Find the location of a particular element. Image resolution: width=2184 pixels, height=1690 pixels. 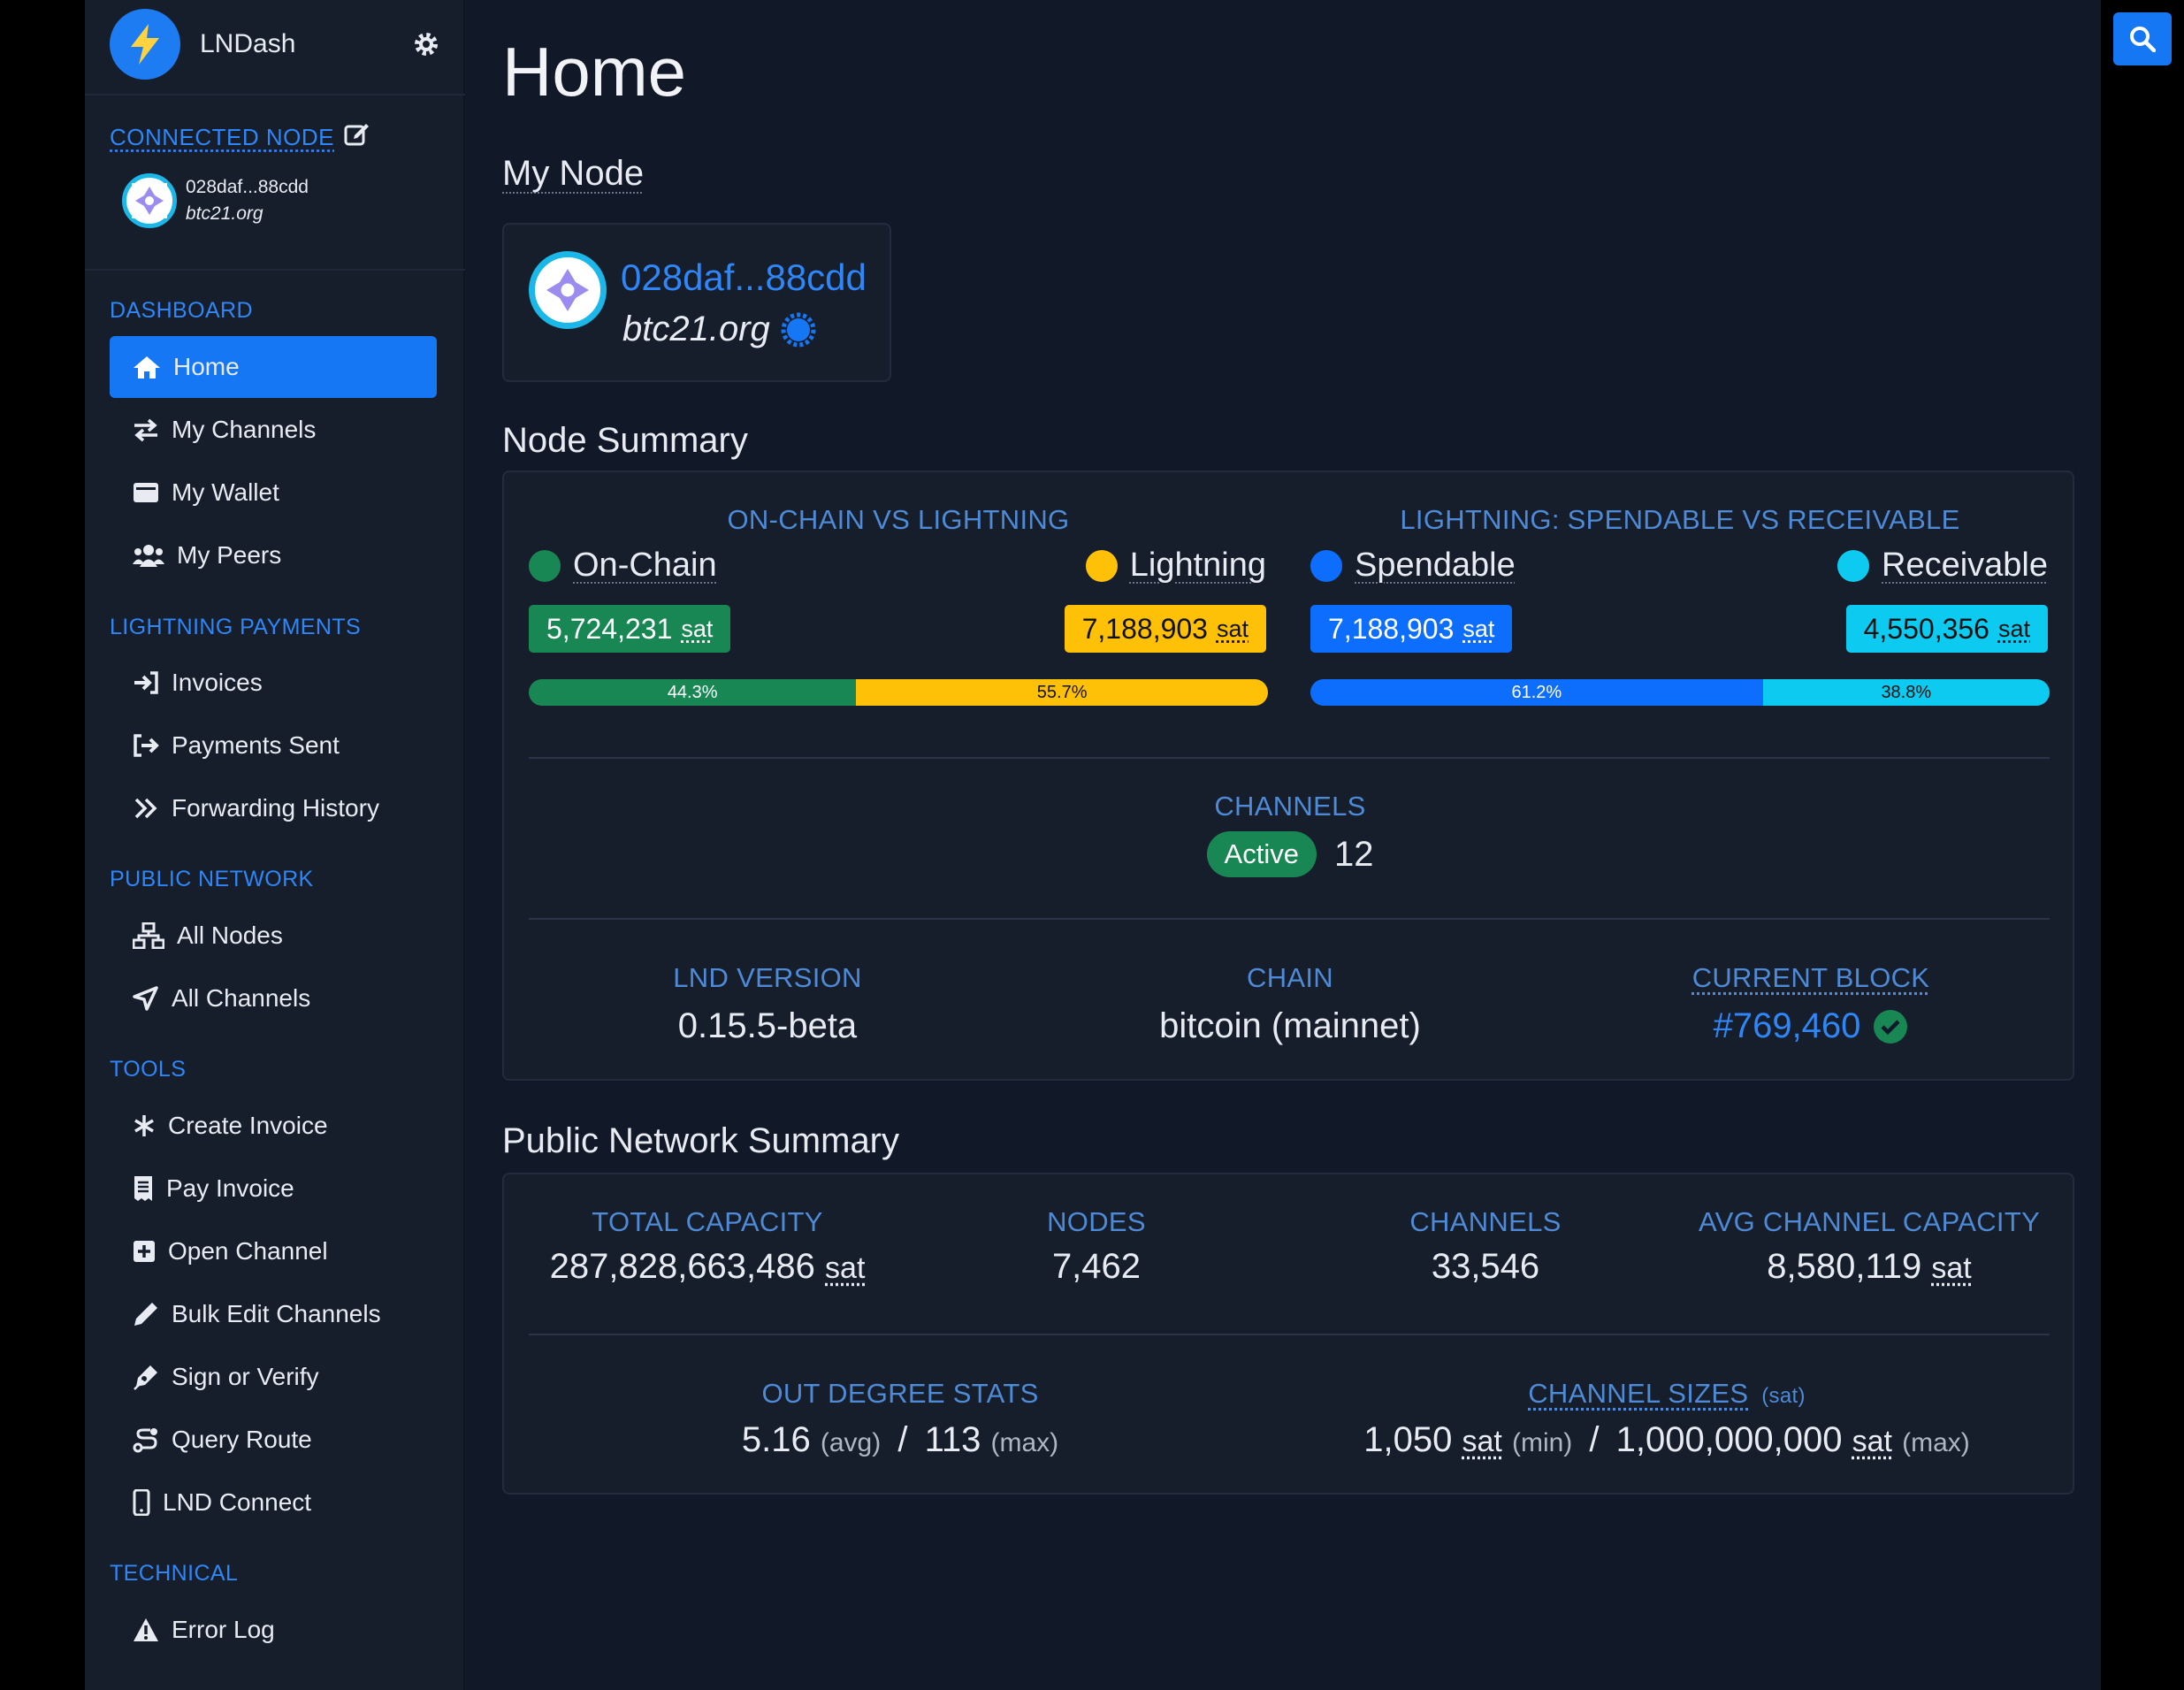

onchain-lightning-progress: 44.3% 55.7% is located at coordinates (898, 692).